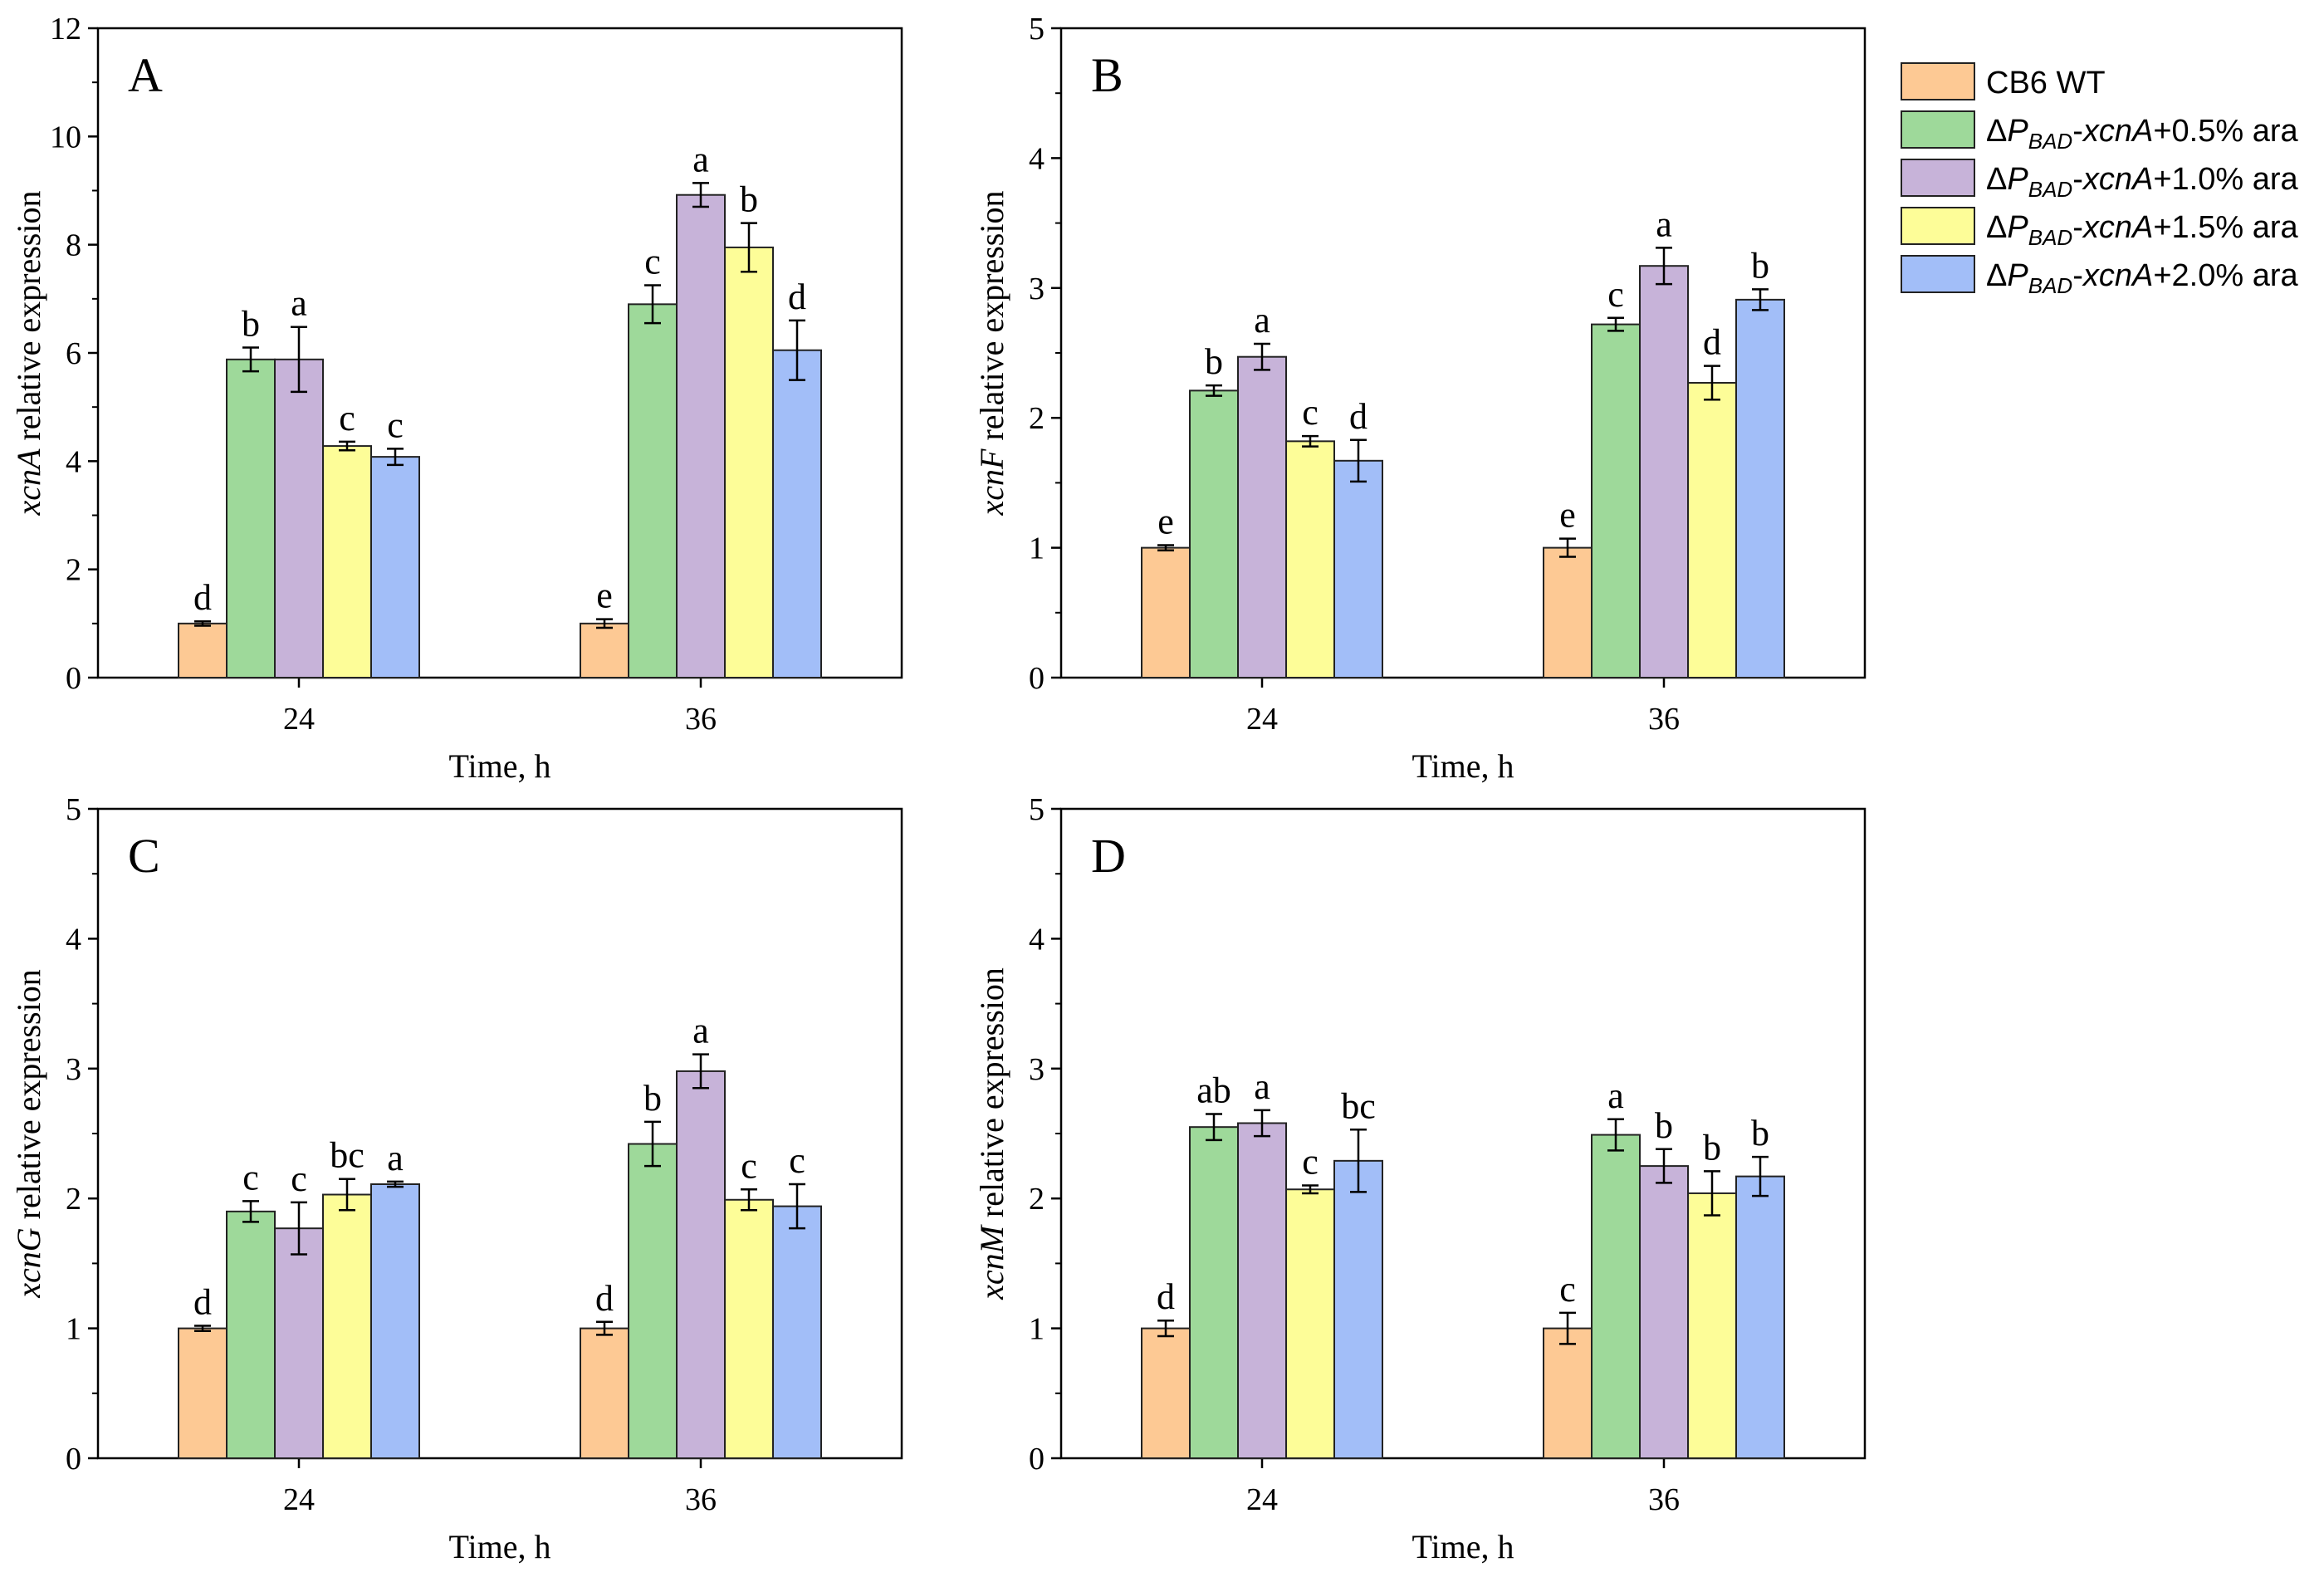  What do you see at coordinates (65, 137) in the screenshot?
I see `y-tick-label: 10` at bounding box center [65, 137].